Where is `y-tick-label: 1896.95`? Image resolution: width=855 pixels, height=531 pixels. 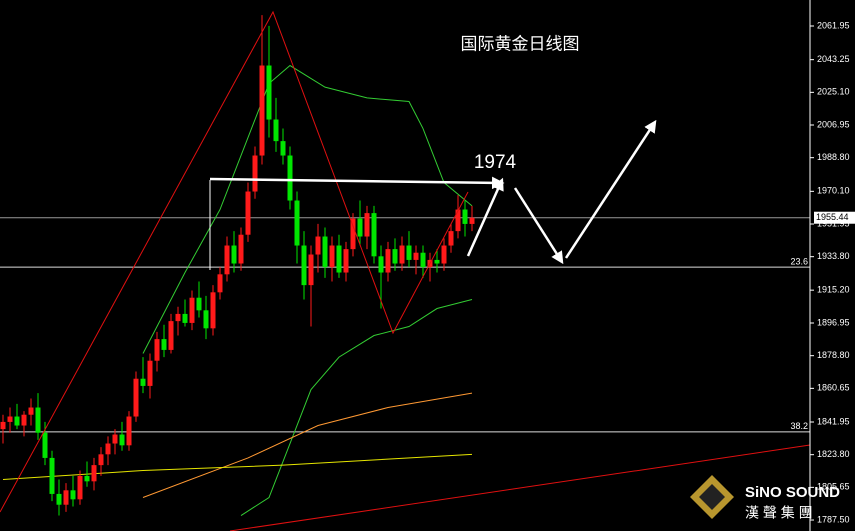 y-tick-label: 1896.95 is located at coordinates (833, 322).